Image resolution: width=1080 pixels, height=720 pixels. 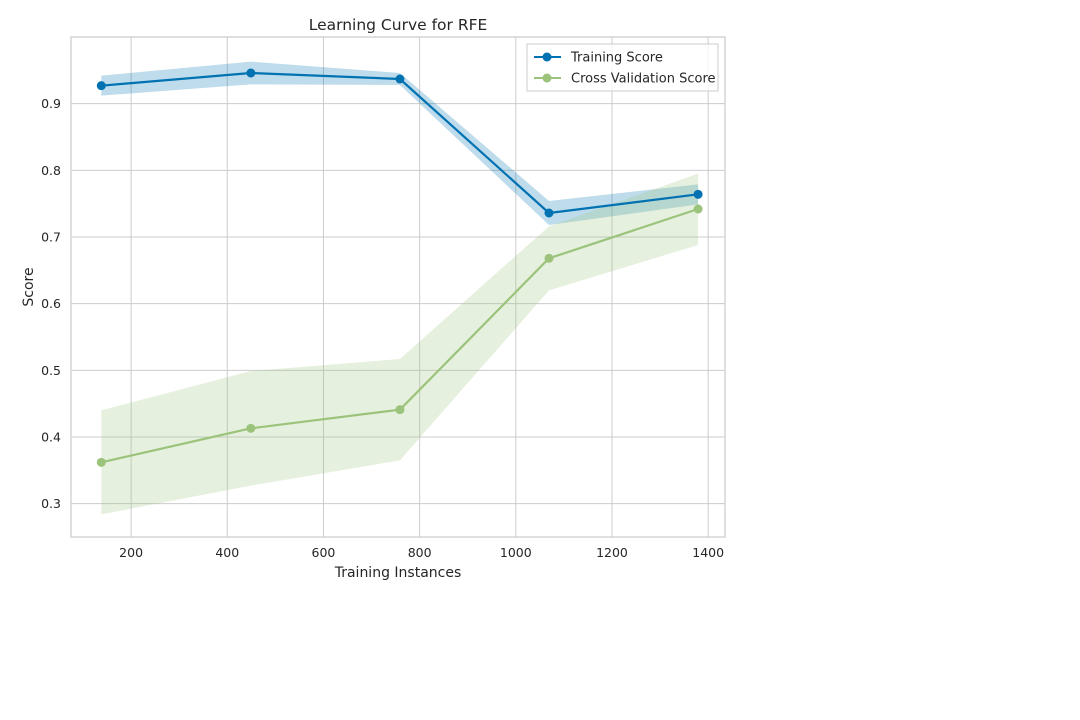 What do you see at coordinates (51, 370) in the screenshot?
I see `y-tick-label: 0.5` at bounding box center [51, 370].